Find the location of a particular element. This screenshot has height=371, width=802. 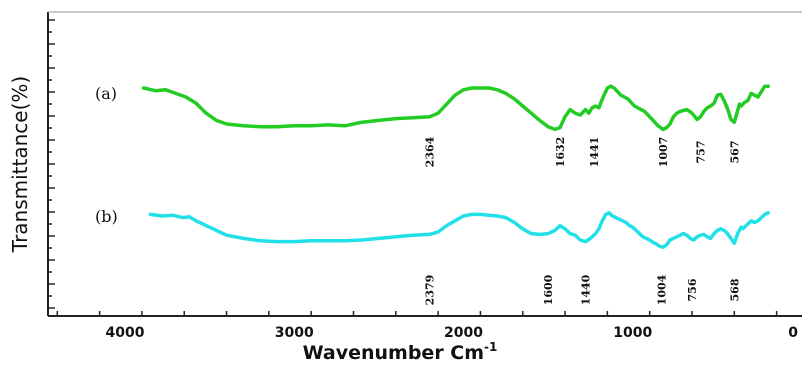

series-line-b is located at coordinates (459, 230).